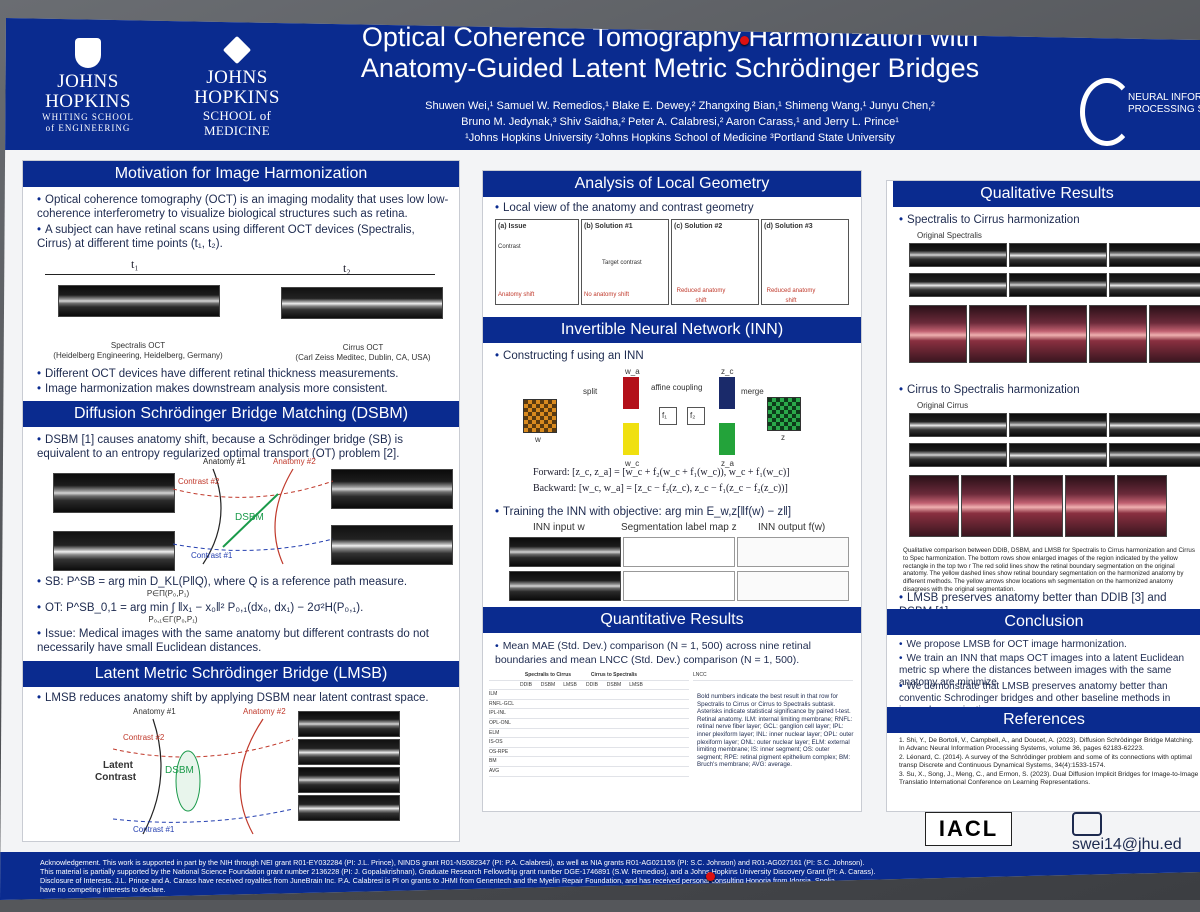 This screenshot has height=912, width=1200. What do you see at coordinates (631, 393) in the screenshot?
I see `inn-wa-block` at bounding box center [631, 393].